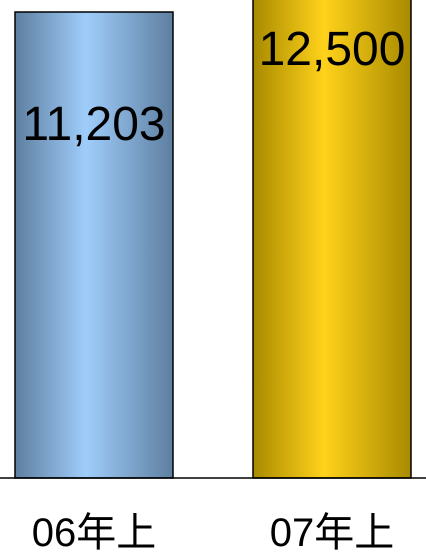  I want to click on data-label-07: 12,500, so click(332, 49).